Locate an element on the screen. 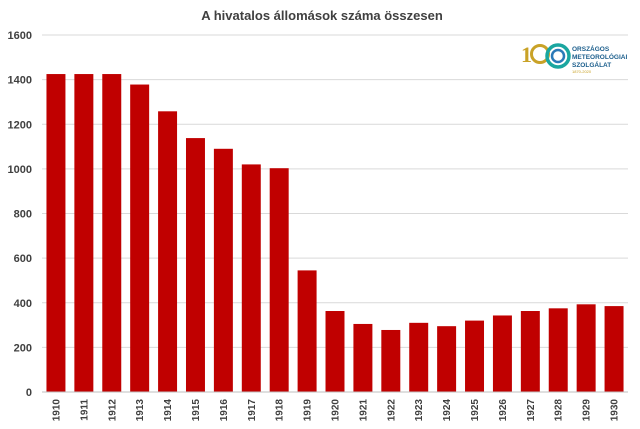 The image size is (640, 429). x-tick-label: 1918 is located at coordinates (280, 410).